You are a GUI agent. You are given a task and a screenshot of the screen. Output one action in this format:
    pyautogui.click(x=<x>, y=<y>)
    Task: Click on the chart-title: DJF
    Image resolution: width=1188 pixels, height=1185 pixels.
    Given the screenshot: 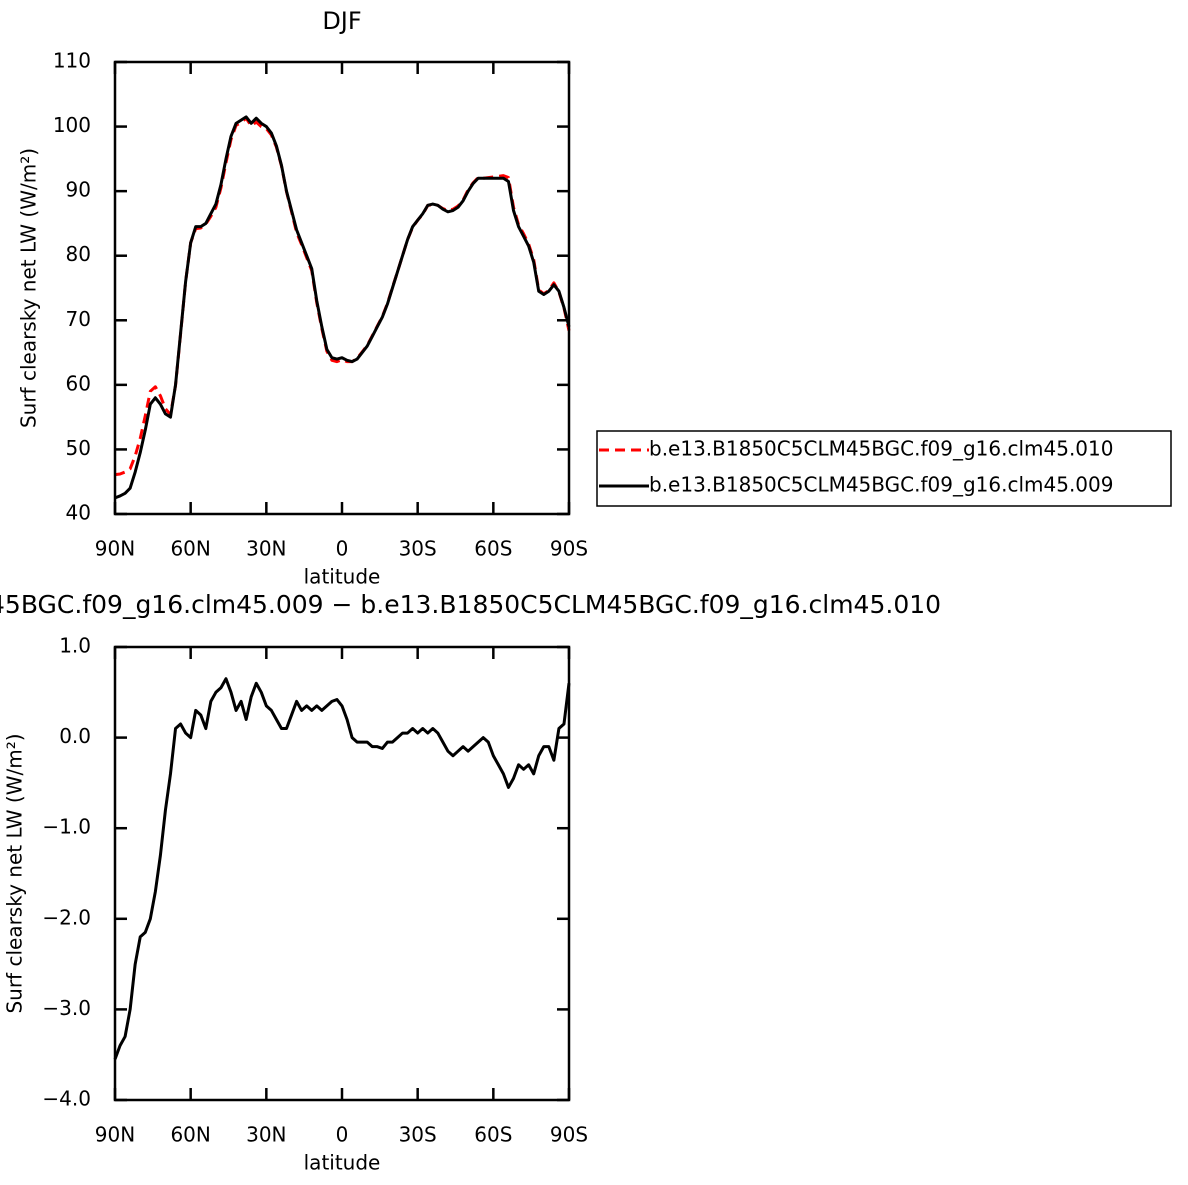 What is the action you would take?
    pyautogui.click(x=341, y=21)
    